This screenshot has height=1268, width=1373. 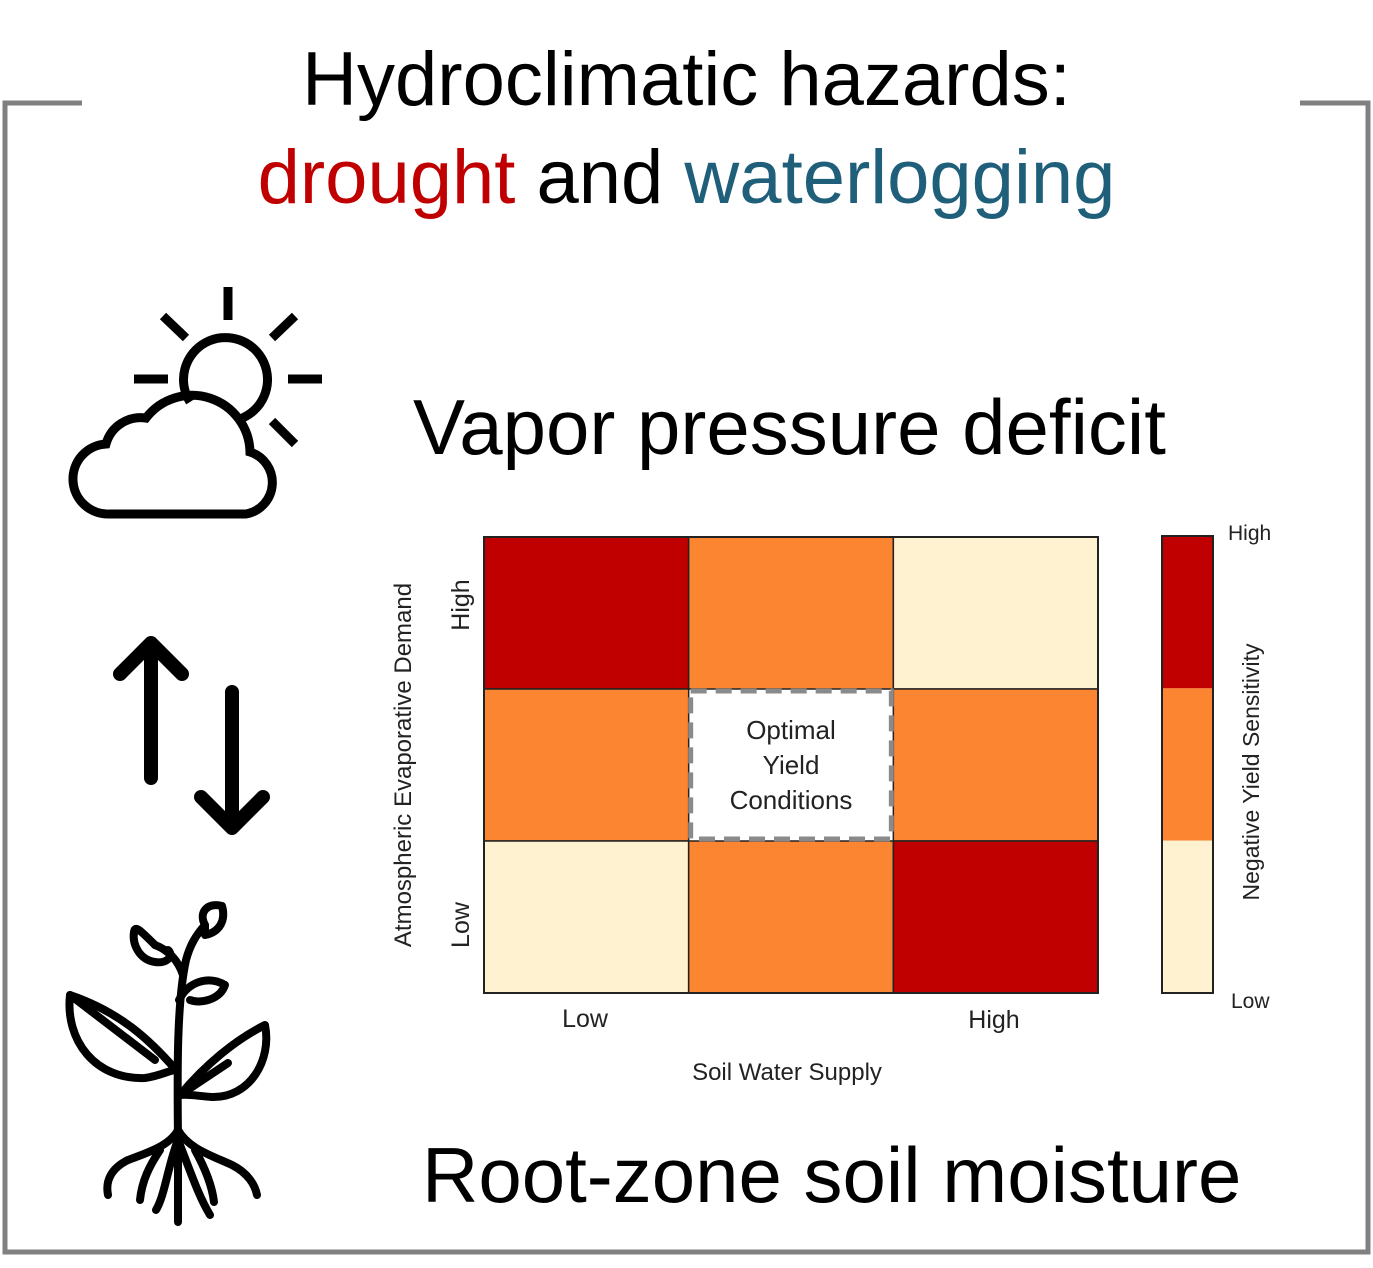 I want to click on title-line-2: drought and waterlogging, so click(x=686, y=178).